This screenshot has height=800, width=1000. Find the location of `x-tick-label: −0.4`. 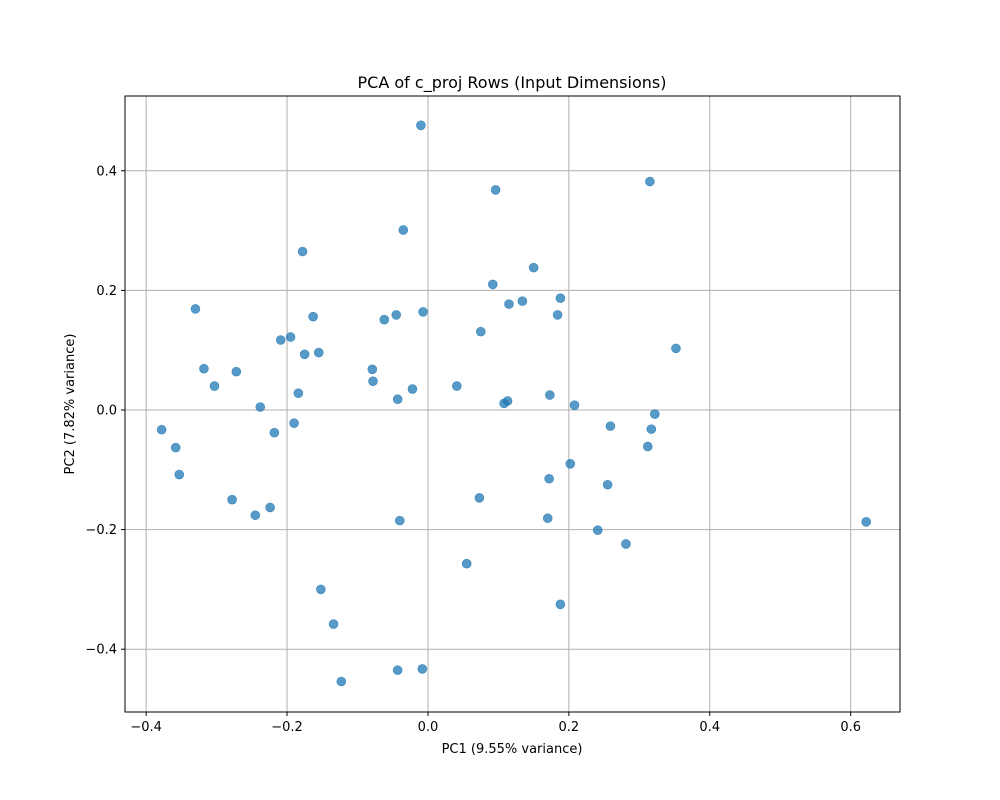

x-tick-label: −0.4 is located at coordinates (146, 727).